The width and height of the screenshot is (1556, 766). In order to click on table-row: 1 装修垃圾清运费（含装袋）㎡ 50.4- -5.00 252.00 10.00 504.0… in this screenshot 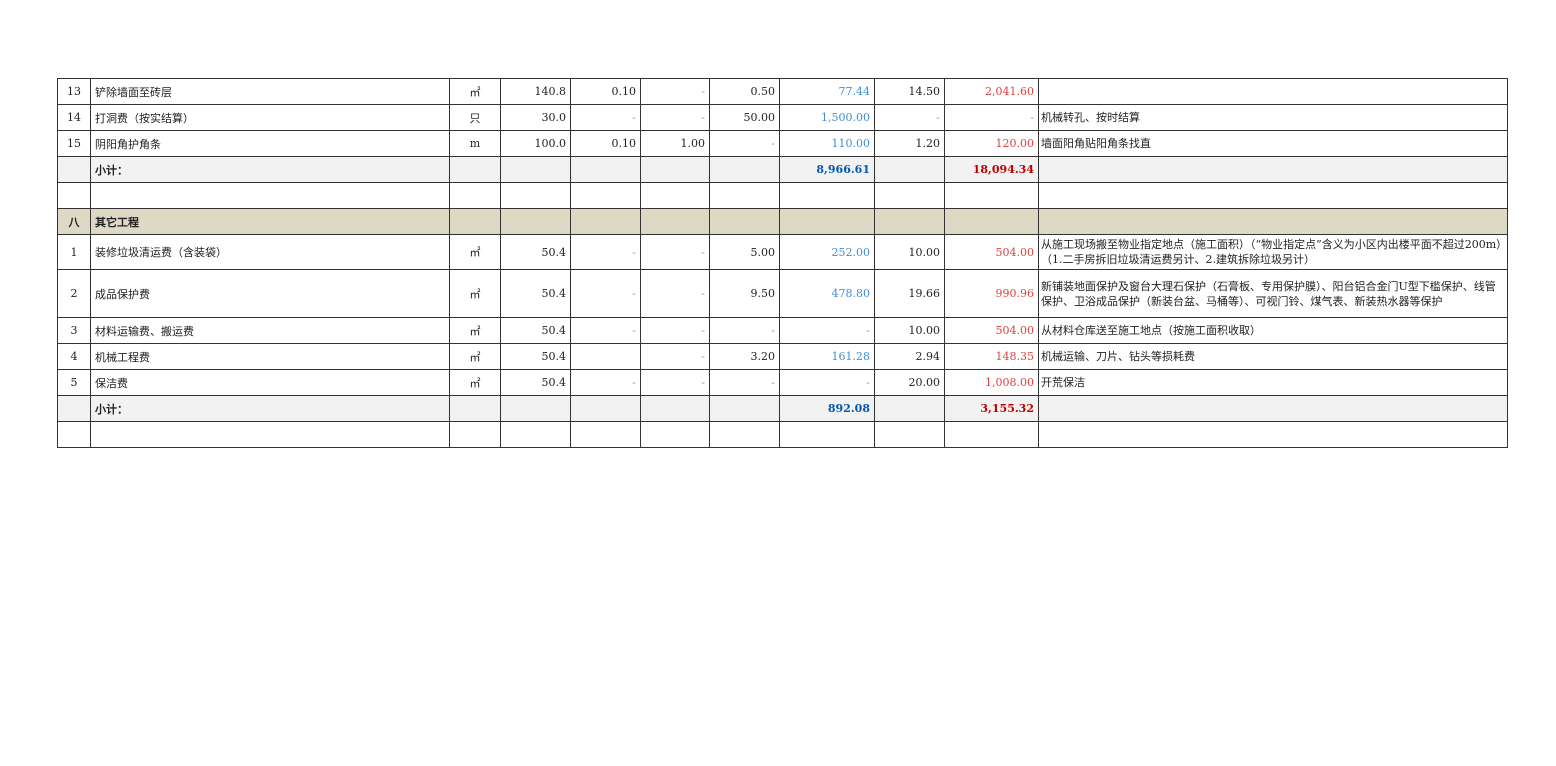, I will do `click(782, 252)`.